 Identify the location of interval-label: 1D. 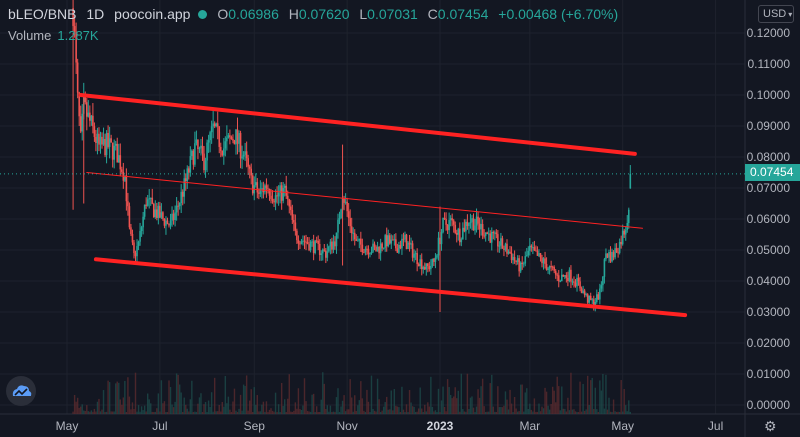
(95, 14).